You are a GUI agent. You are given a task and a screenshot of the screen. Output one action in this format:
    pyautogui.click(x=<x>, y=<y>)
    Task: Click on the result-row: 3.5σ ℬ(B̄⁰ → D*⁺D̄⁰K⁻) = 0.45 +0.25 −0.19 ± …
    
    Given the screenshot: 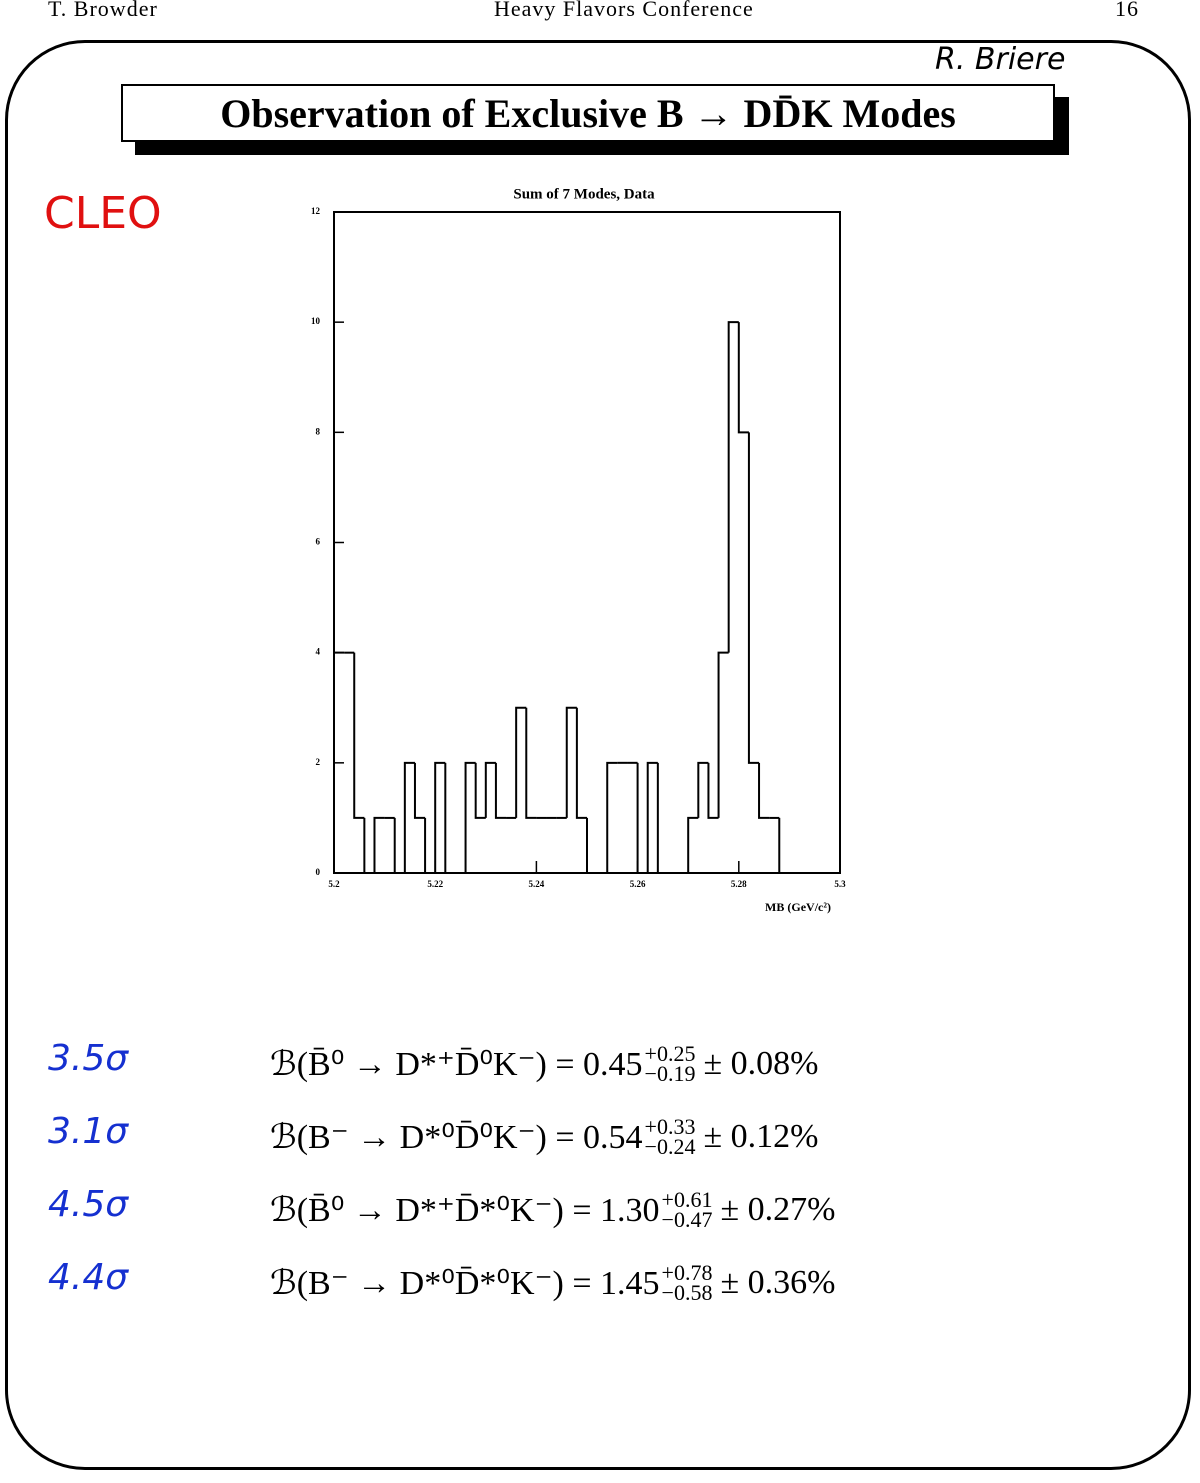 What is the action you would take?
    pyautogui.click(x=600, y=1073)
    